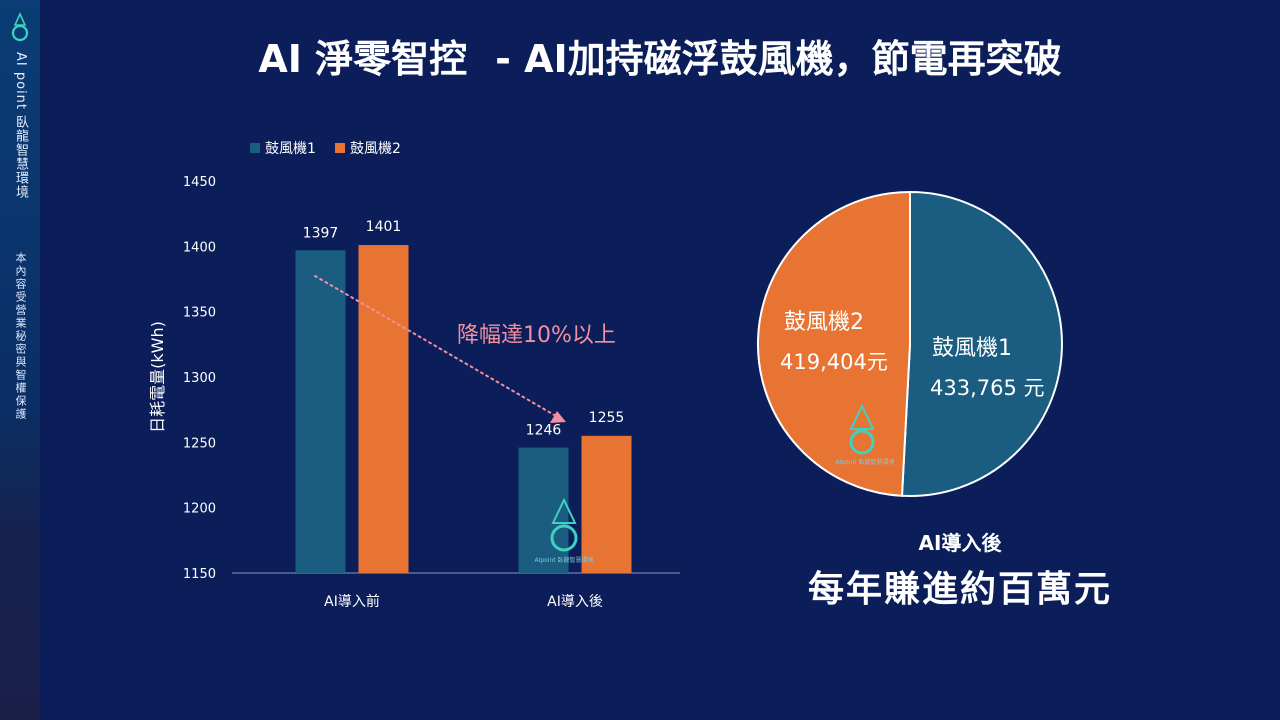 The image size is (1280, 720). I want to click on data-label: 1246, so click(544, 431).